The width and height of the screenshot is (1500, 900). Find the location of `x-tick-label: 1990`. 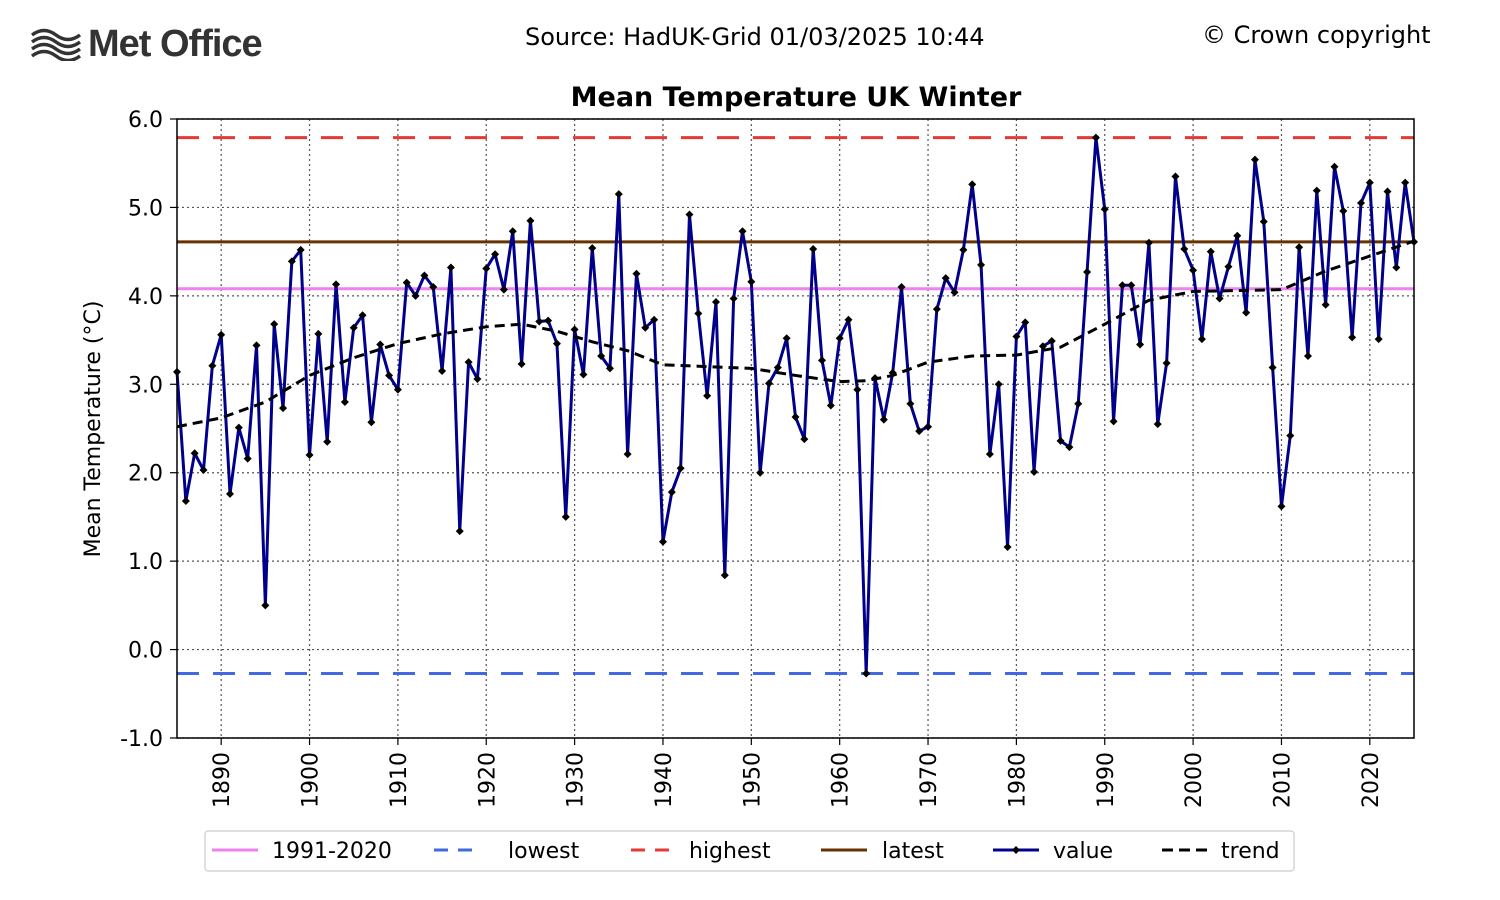

x-tick-label: 1990 is located at coordinates (1106, 780).